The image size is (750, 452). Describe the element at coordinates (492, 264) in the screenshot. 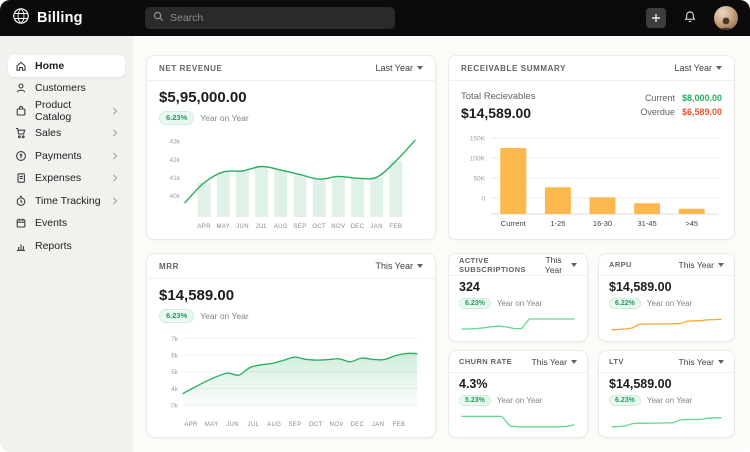

I see `card-title: ACTIVE SUBSCRIPTIONS` at that location.